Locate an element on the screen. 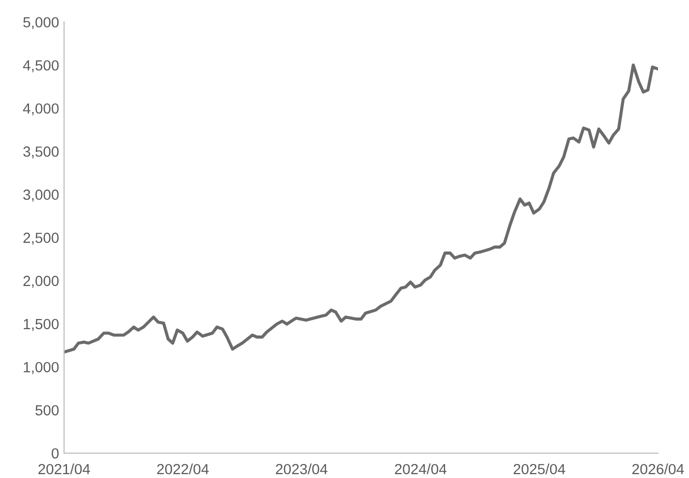 The image size is (689, 478). x-tick-label: 2024/04 is located at coordinates (420, 469).